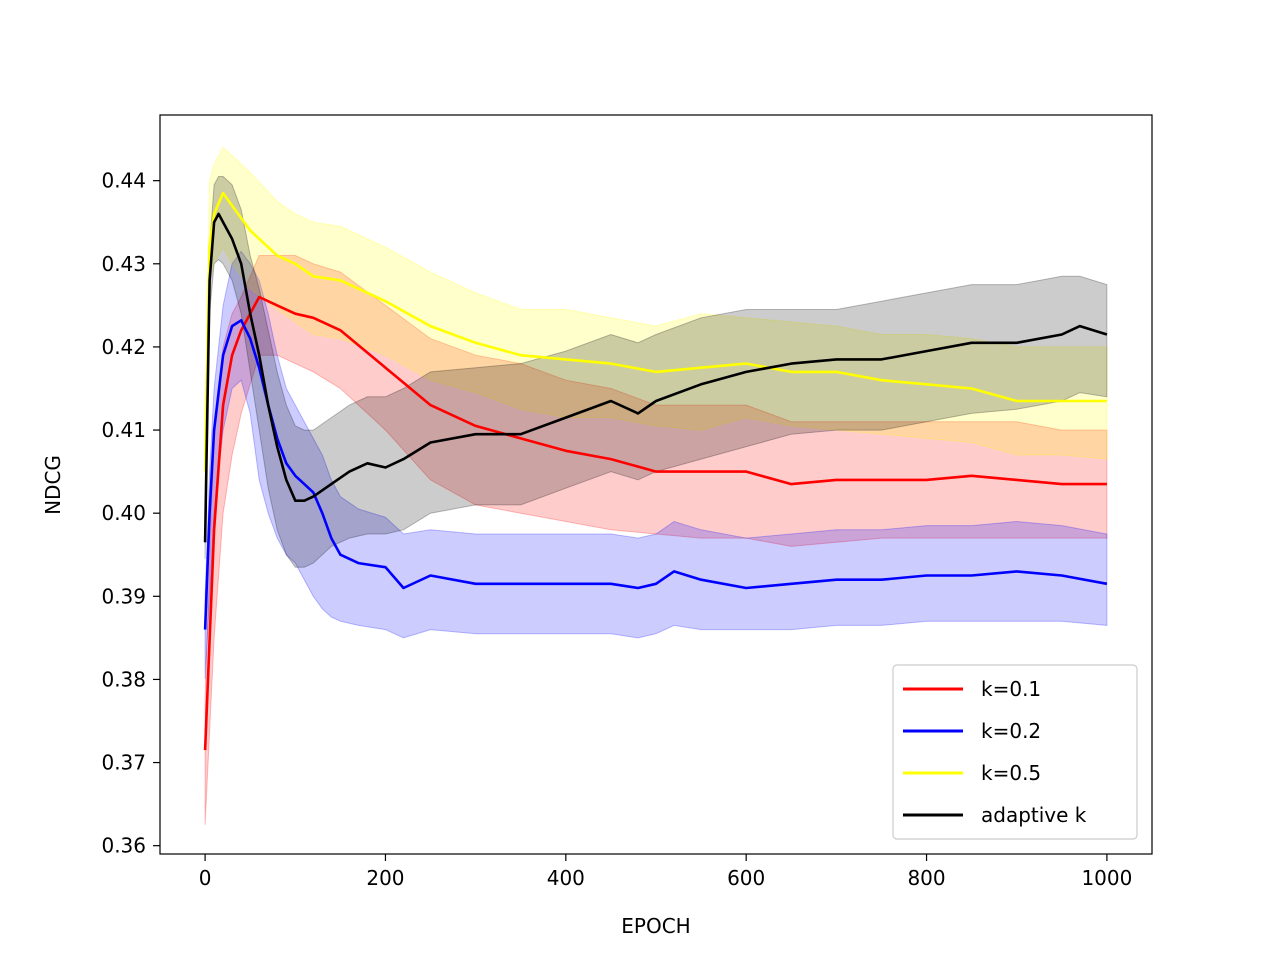 This screenshot has width=1280, height=960. I want to click on x-tick-label: 400, so click(566, 878).